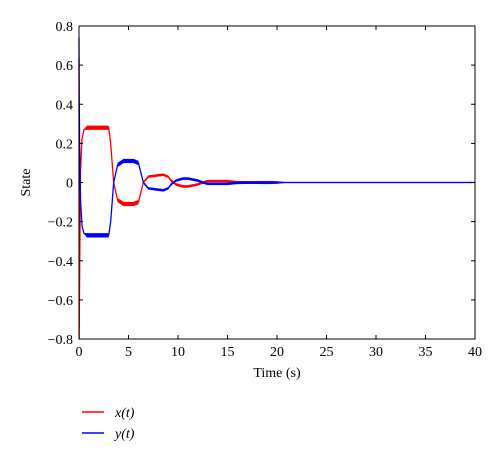 This screenshot has width=500, height=460. What do you see at coordinates (228, 352) in the screenshot?
I see `x-tick-label: 15` at bounding box center [228, 352].